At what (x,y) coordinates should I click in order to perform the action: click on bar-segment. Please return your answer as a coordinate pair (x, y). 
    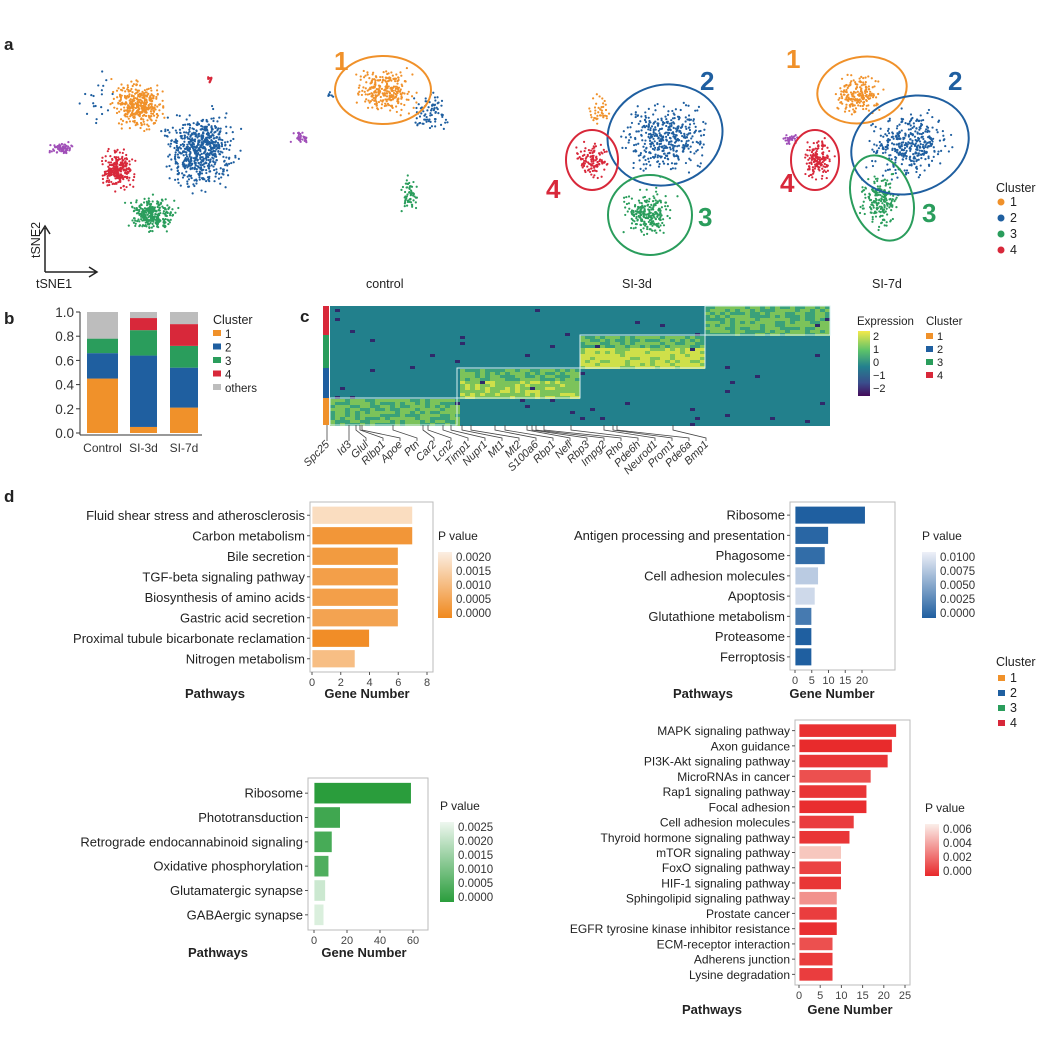
    Looking at the image, I should click on (184, 387).